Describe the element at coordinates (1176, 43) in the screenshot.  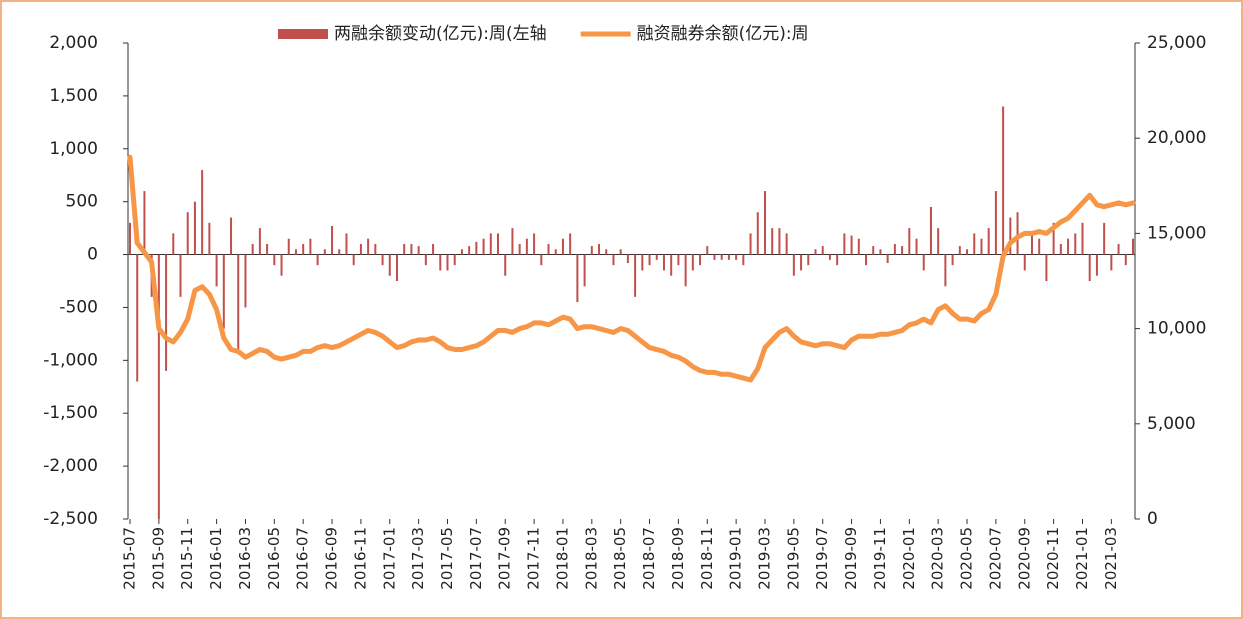
I see `y2-tick-label: 25,000` at that location.